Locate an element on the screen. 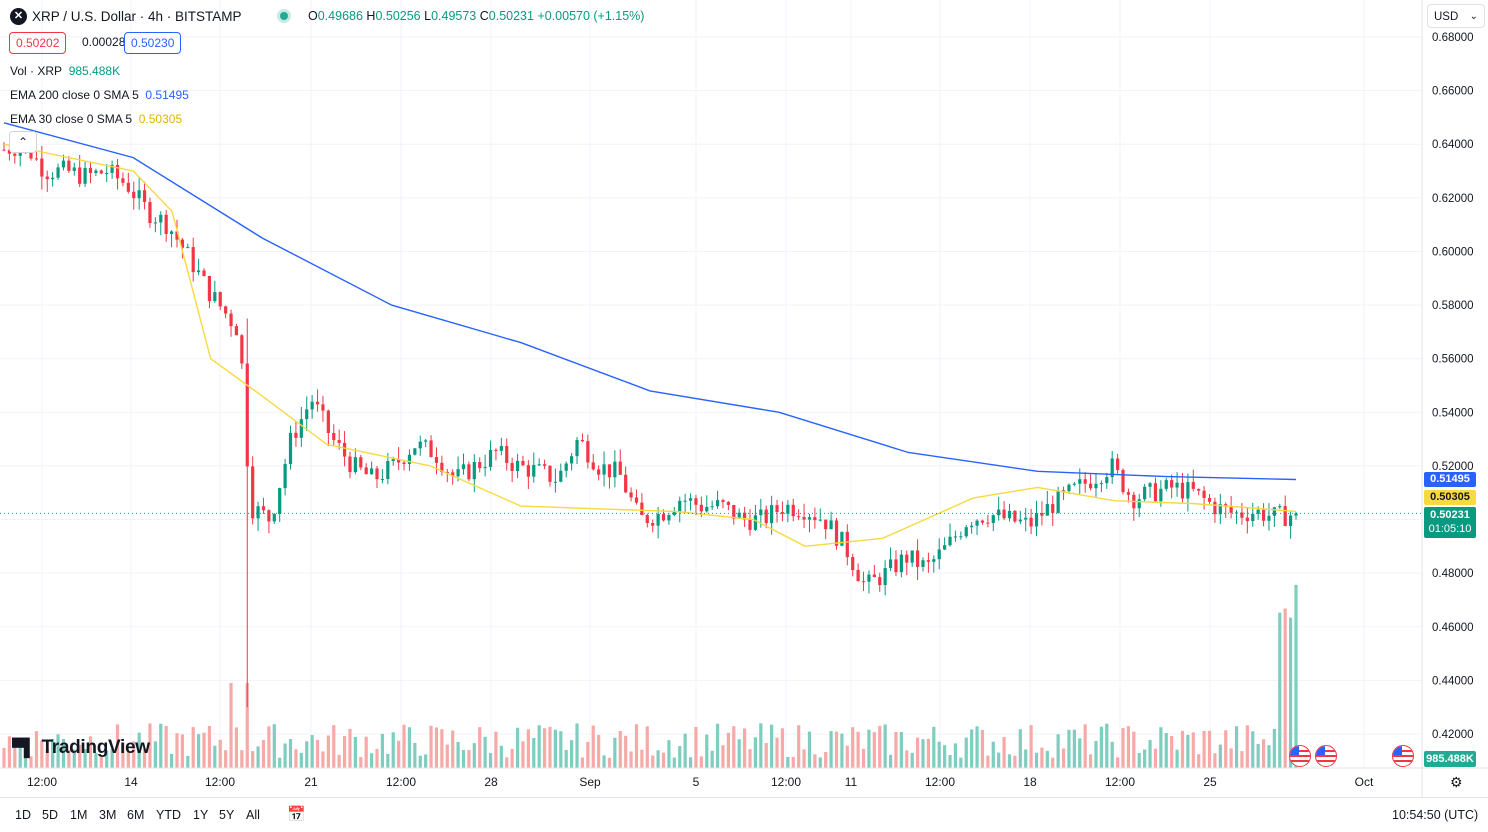 This screenshot has width=1488, height=832. calendar-icon: 📅 is located at coordinates (296, 814).